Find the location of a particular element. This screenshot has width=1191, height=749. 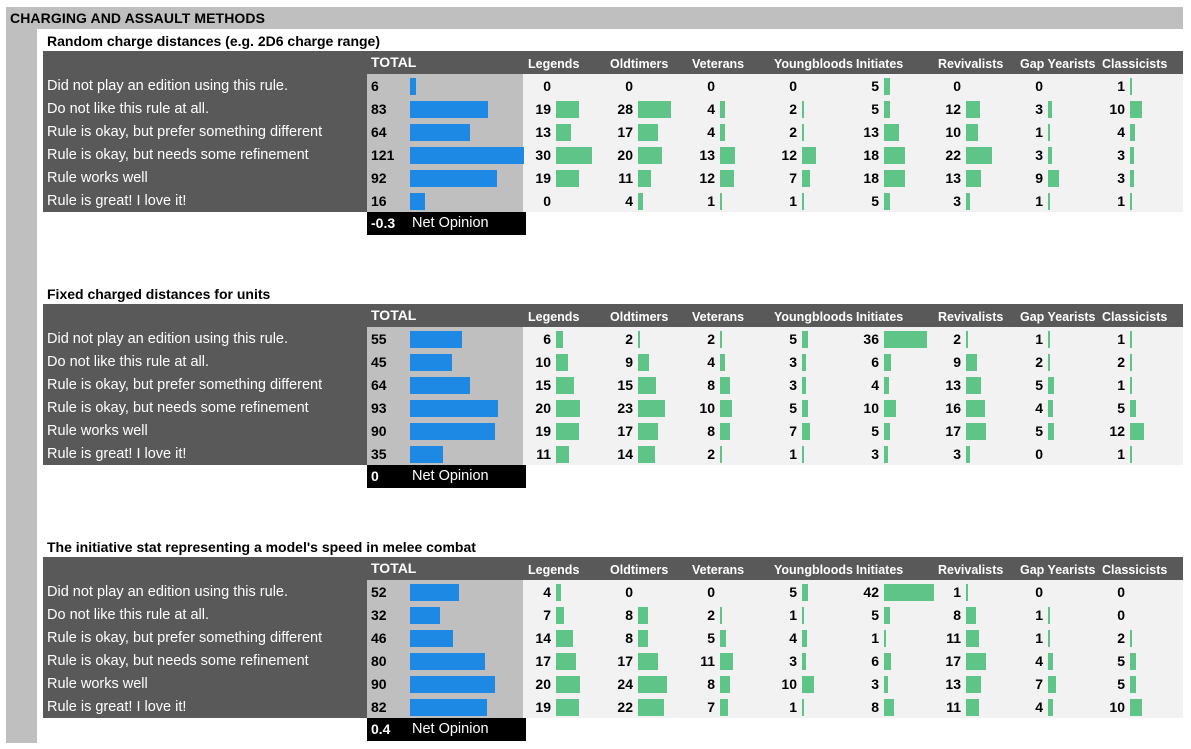

group-value: 24 is located at coordinates (625, 684).